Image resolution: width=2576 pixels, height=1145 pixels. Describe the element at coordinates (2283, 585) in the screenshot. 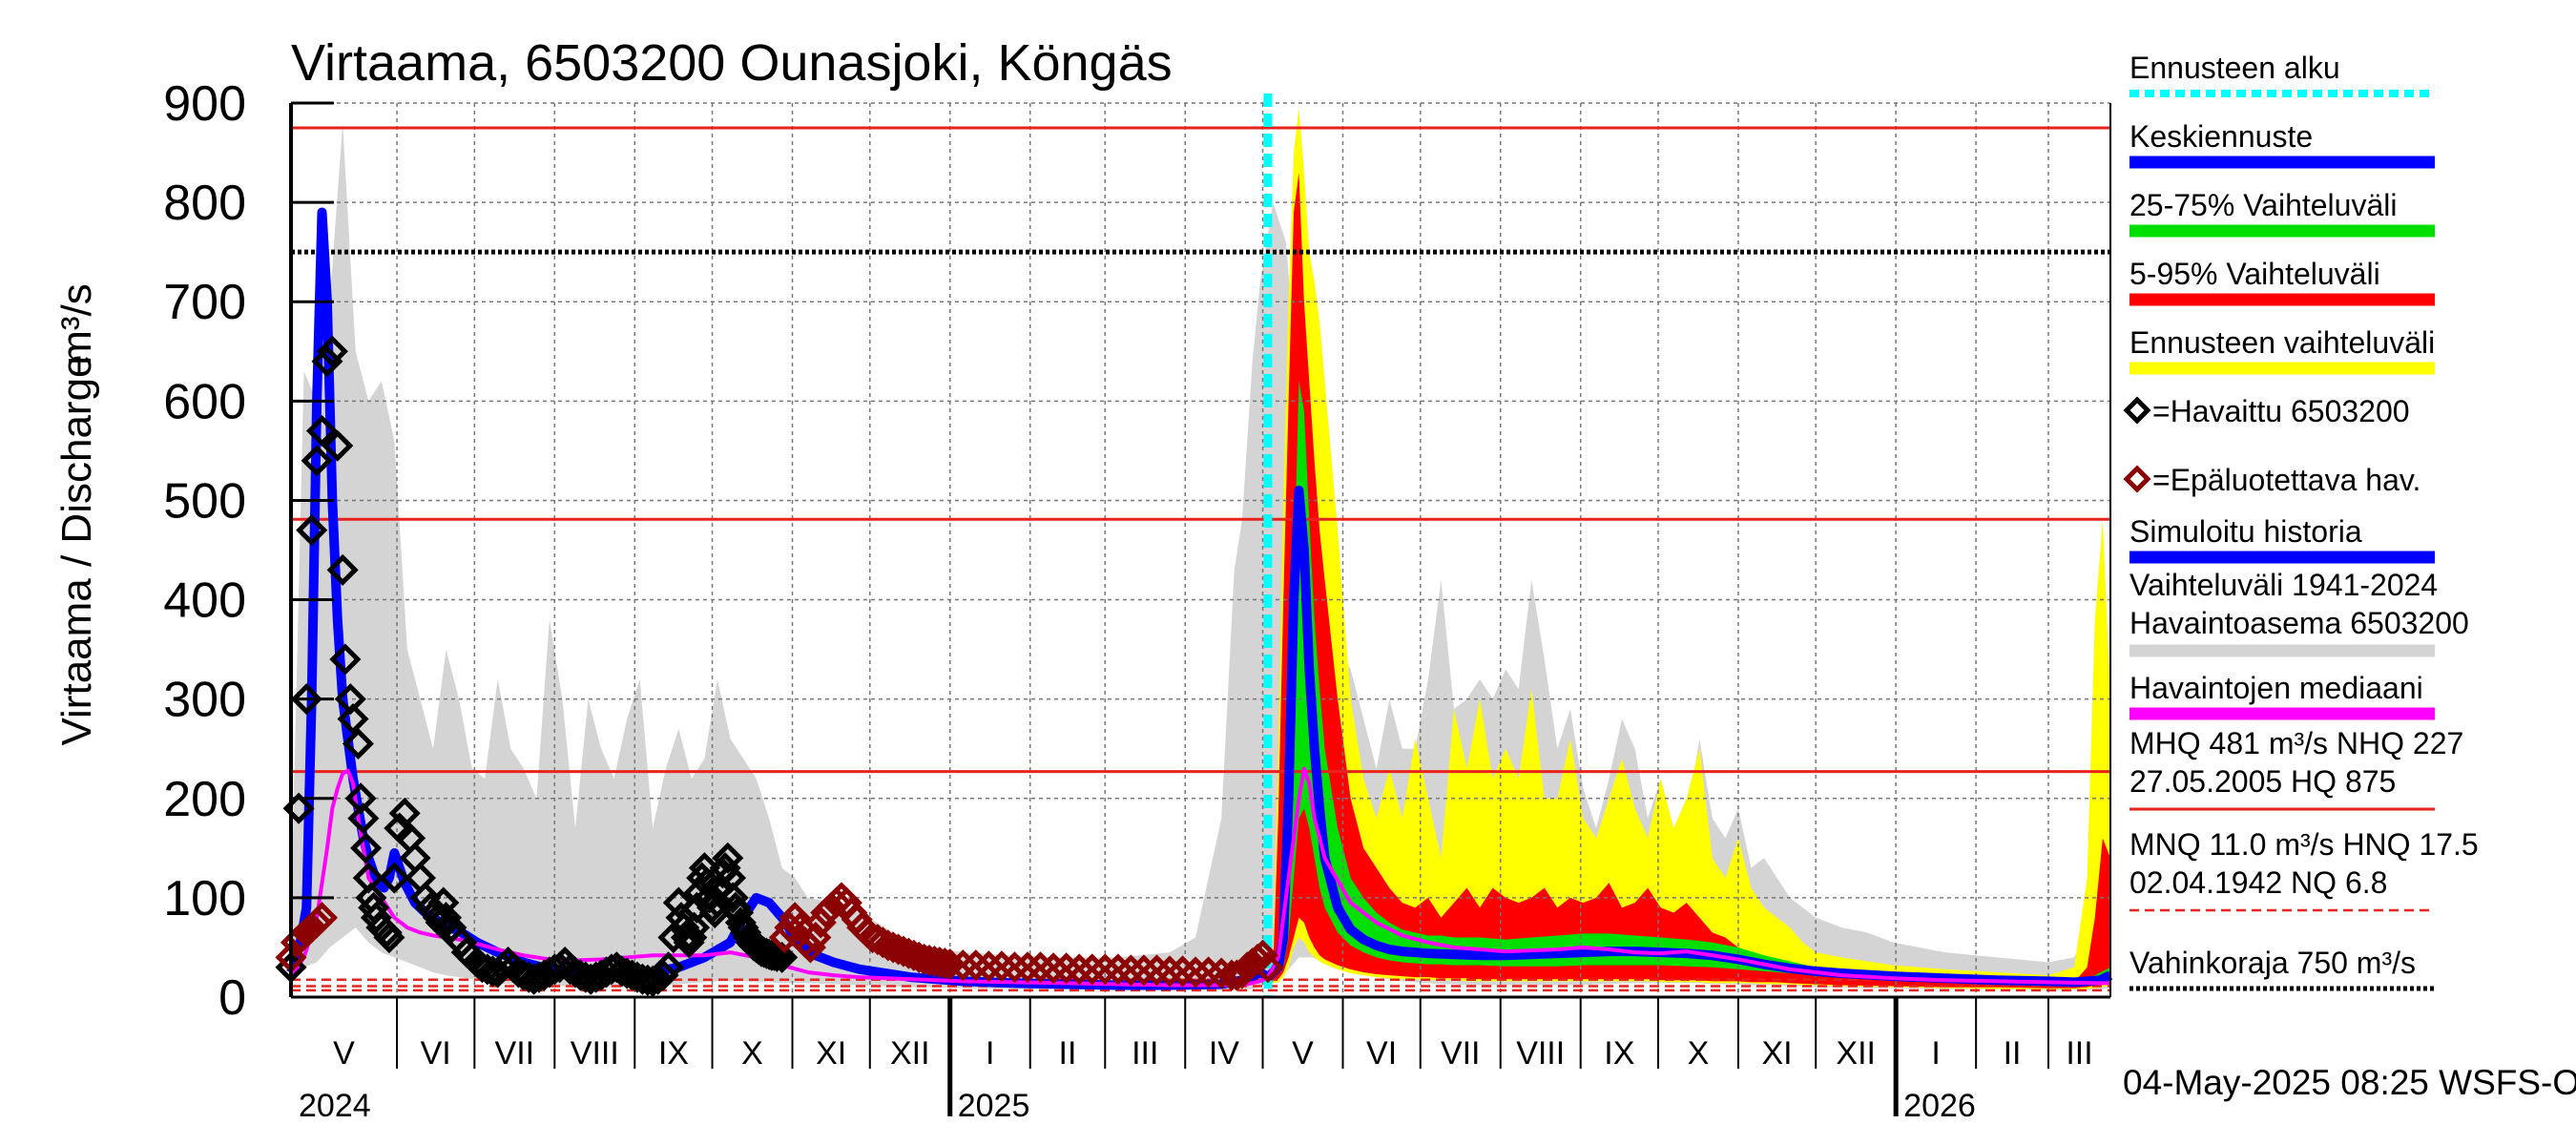

I see `legend-label: Vaihteluväli 1941-2024` at that location.